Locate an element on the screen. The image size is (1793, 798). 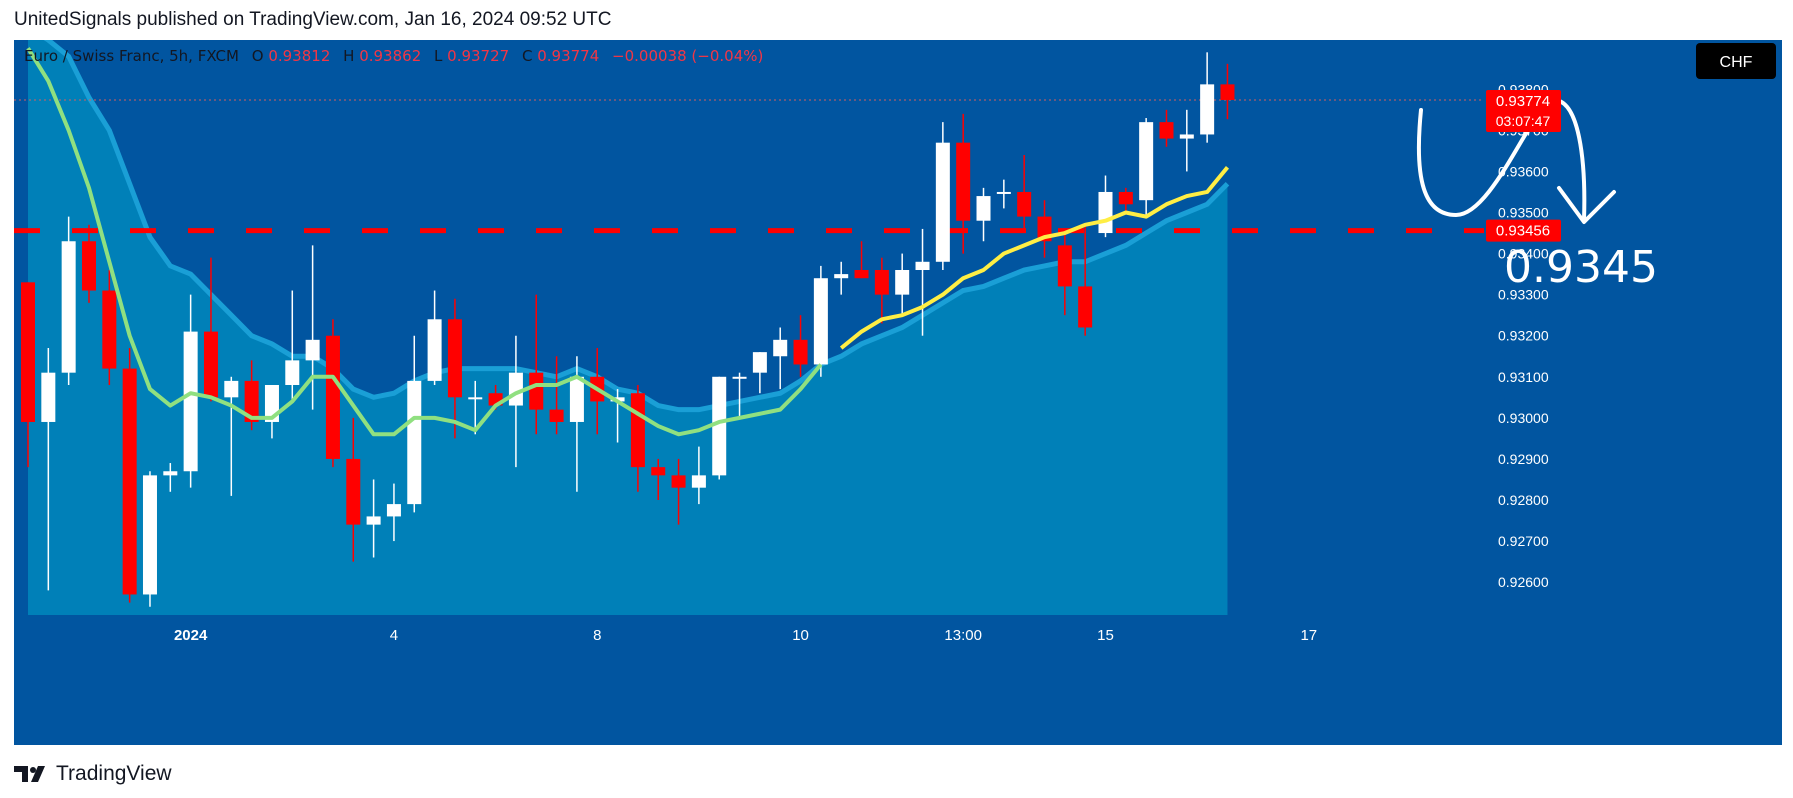
legend-high-label: H is located at coordinates (348, 56).